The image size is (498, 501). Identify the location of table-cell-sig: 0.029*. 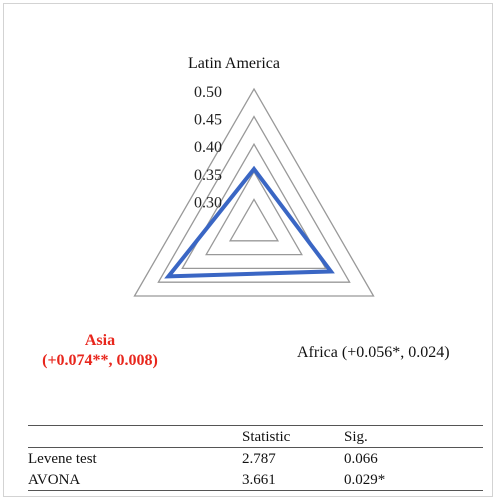
(365, 480).